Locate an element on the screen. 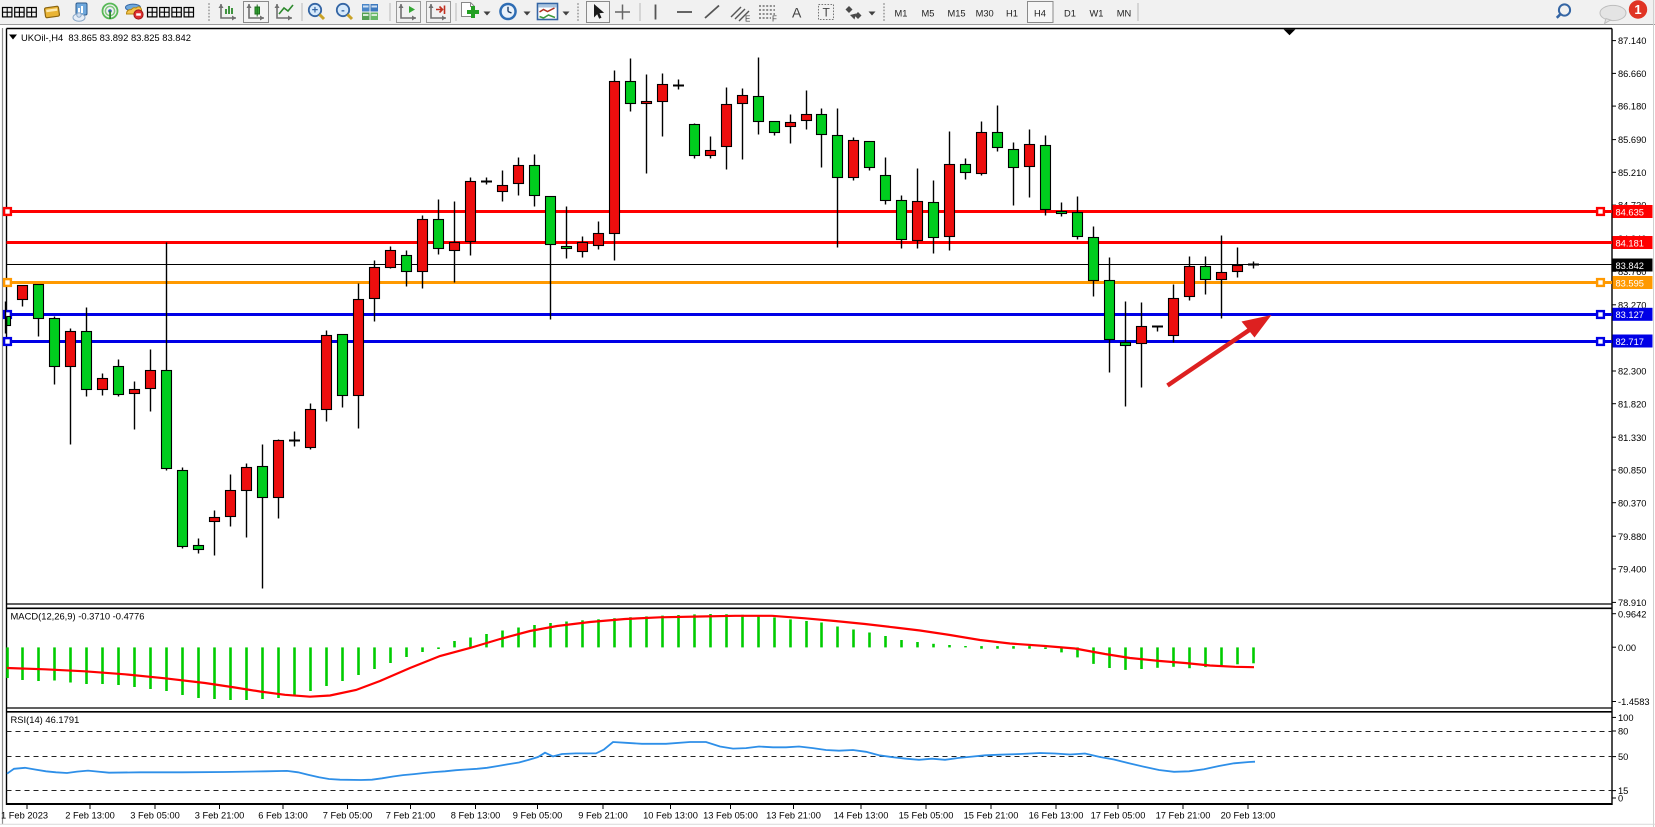 The height and width of the screenshot is (827, 1655). svg-text: 7 Feb 05:00 is located at coordinates (348, 816).